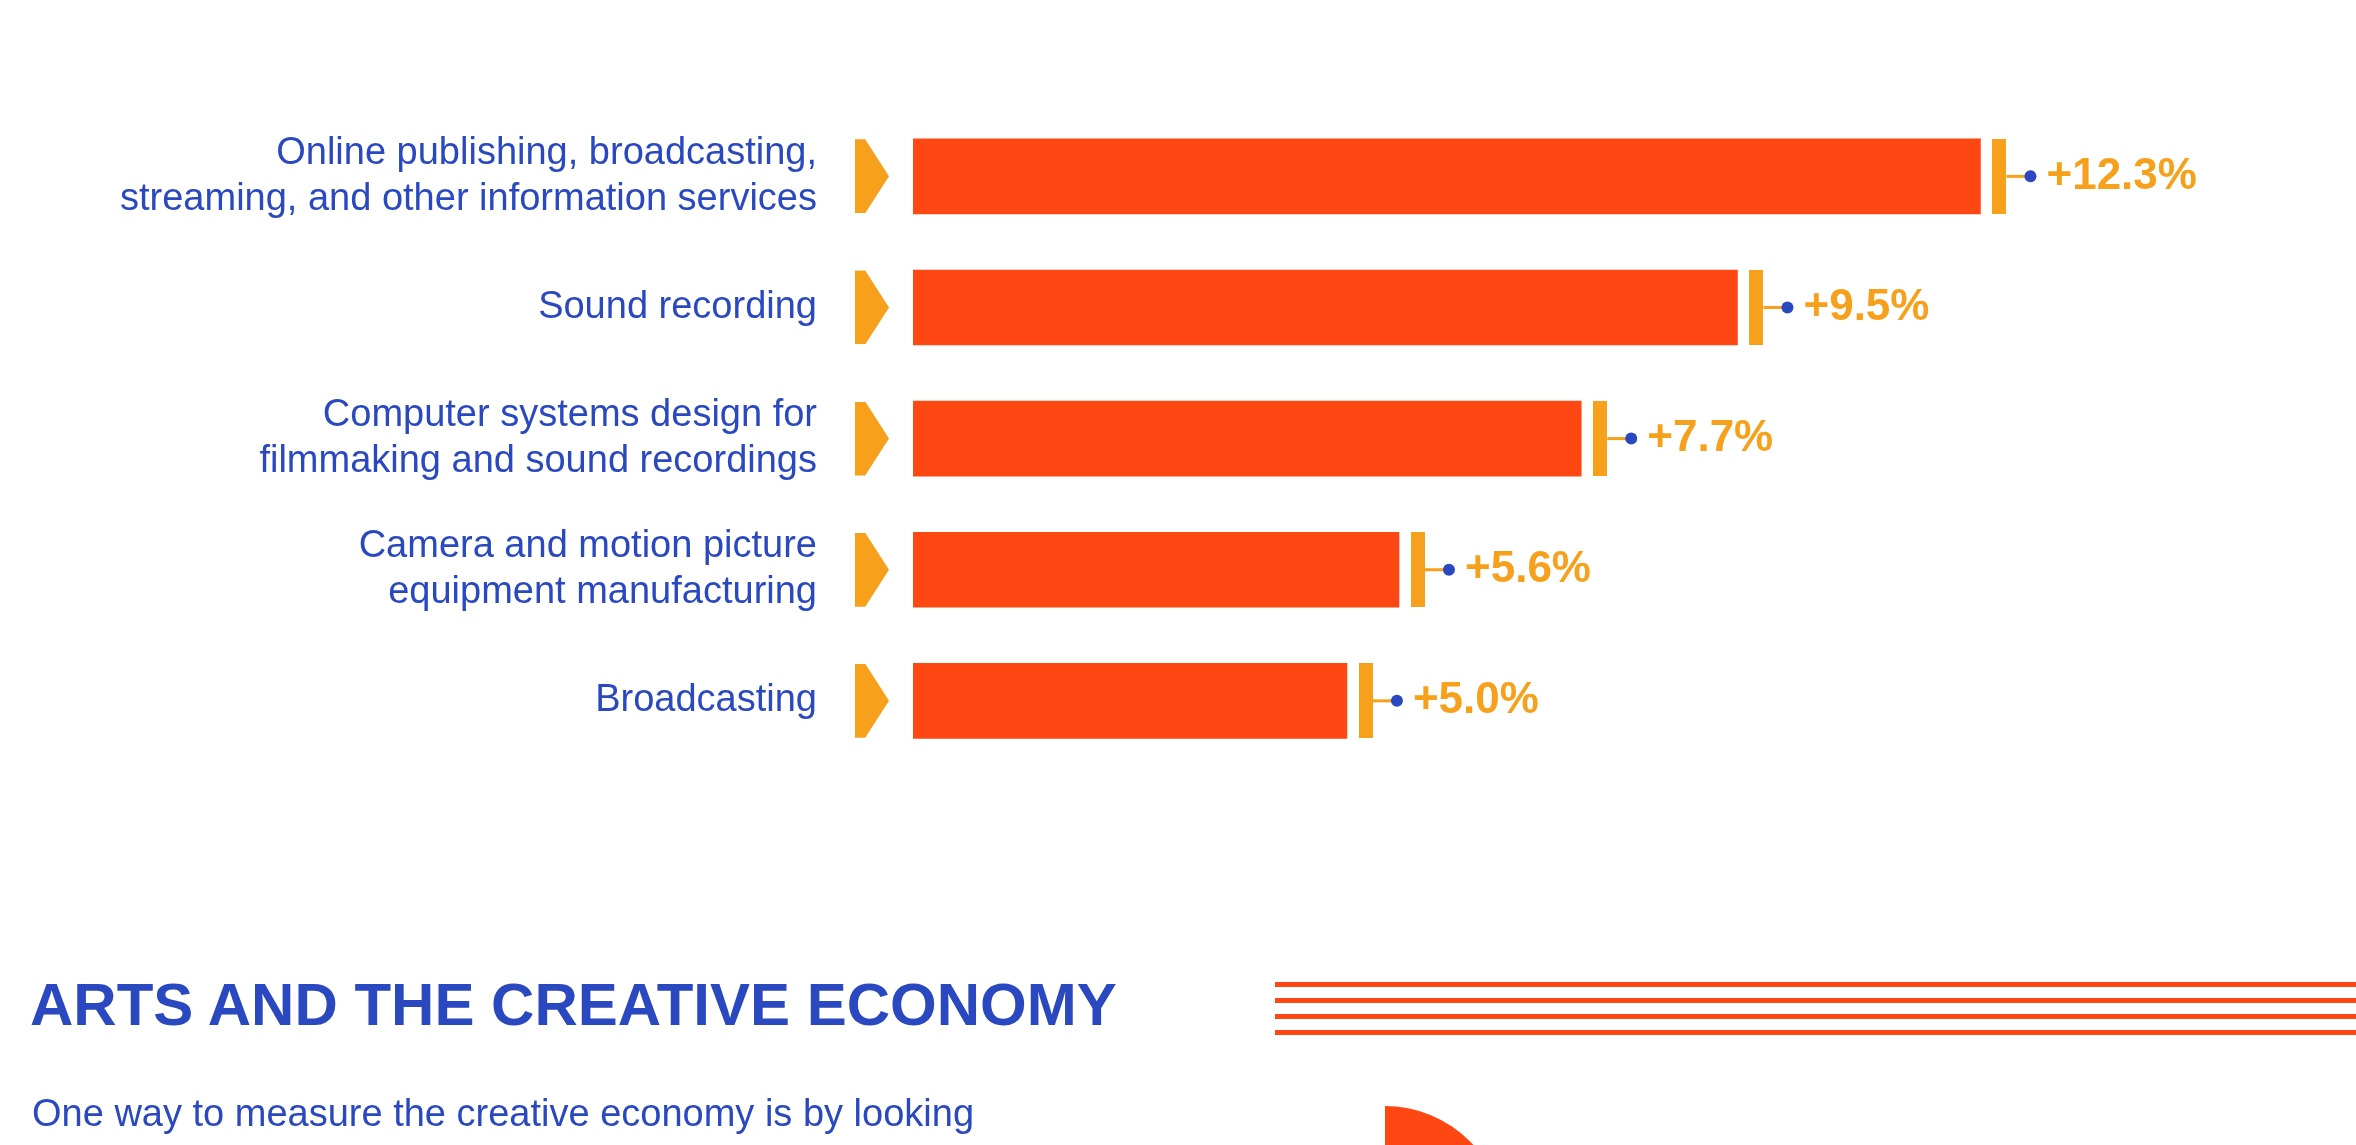 The height and width of the screenshot is (1145, 2356). Describe the element at coordinates (2121, 173) in the screenshot. I see `data-label: +12.3%` at that location.